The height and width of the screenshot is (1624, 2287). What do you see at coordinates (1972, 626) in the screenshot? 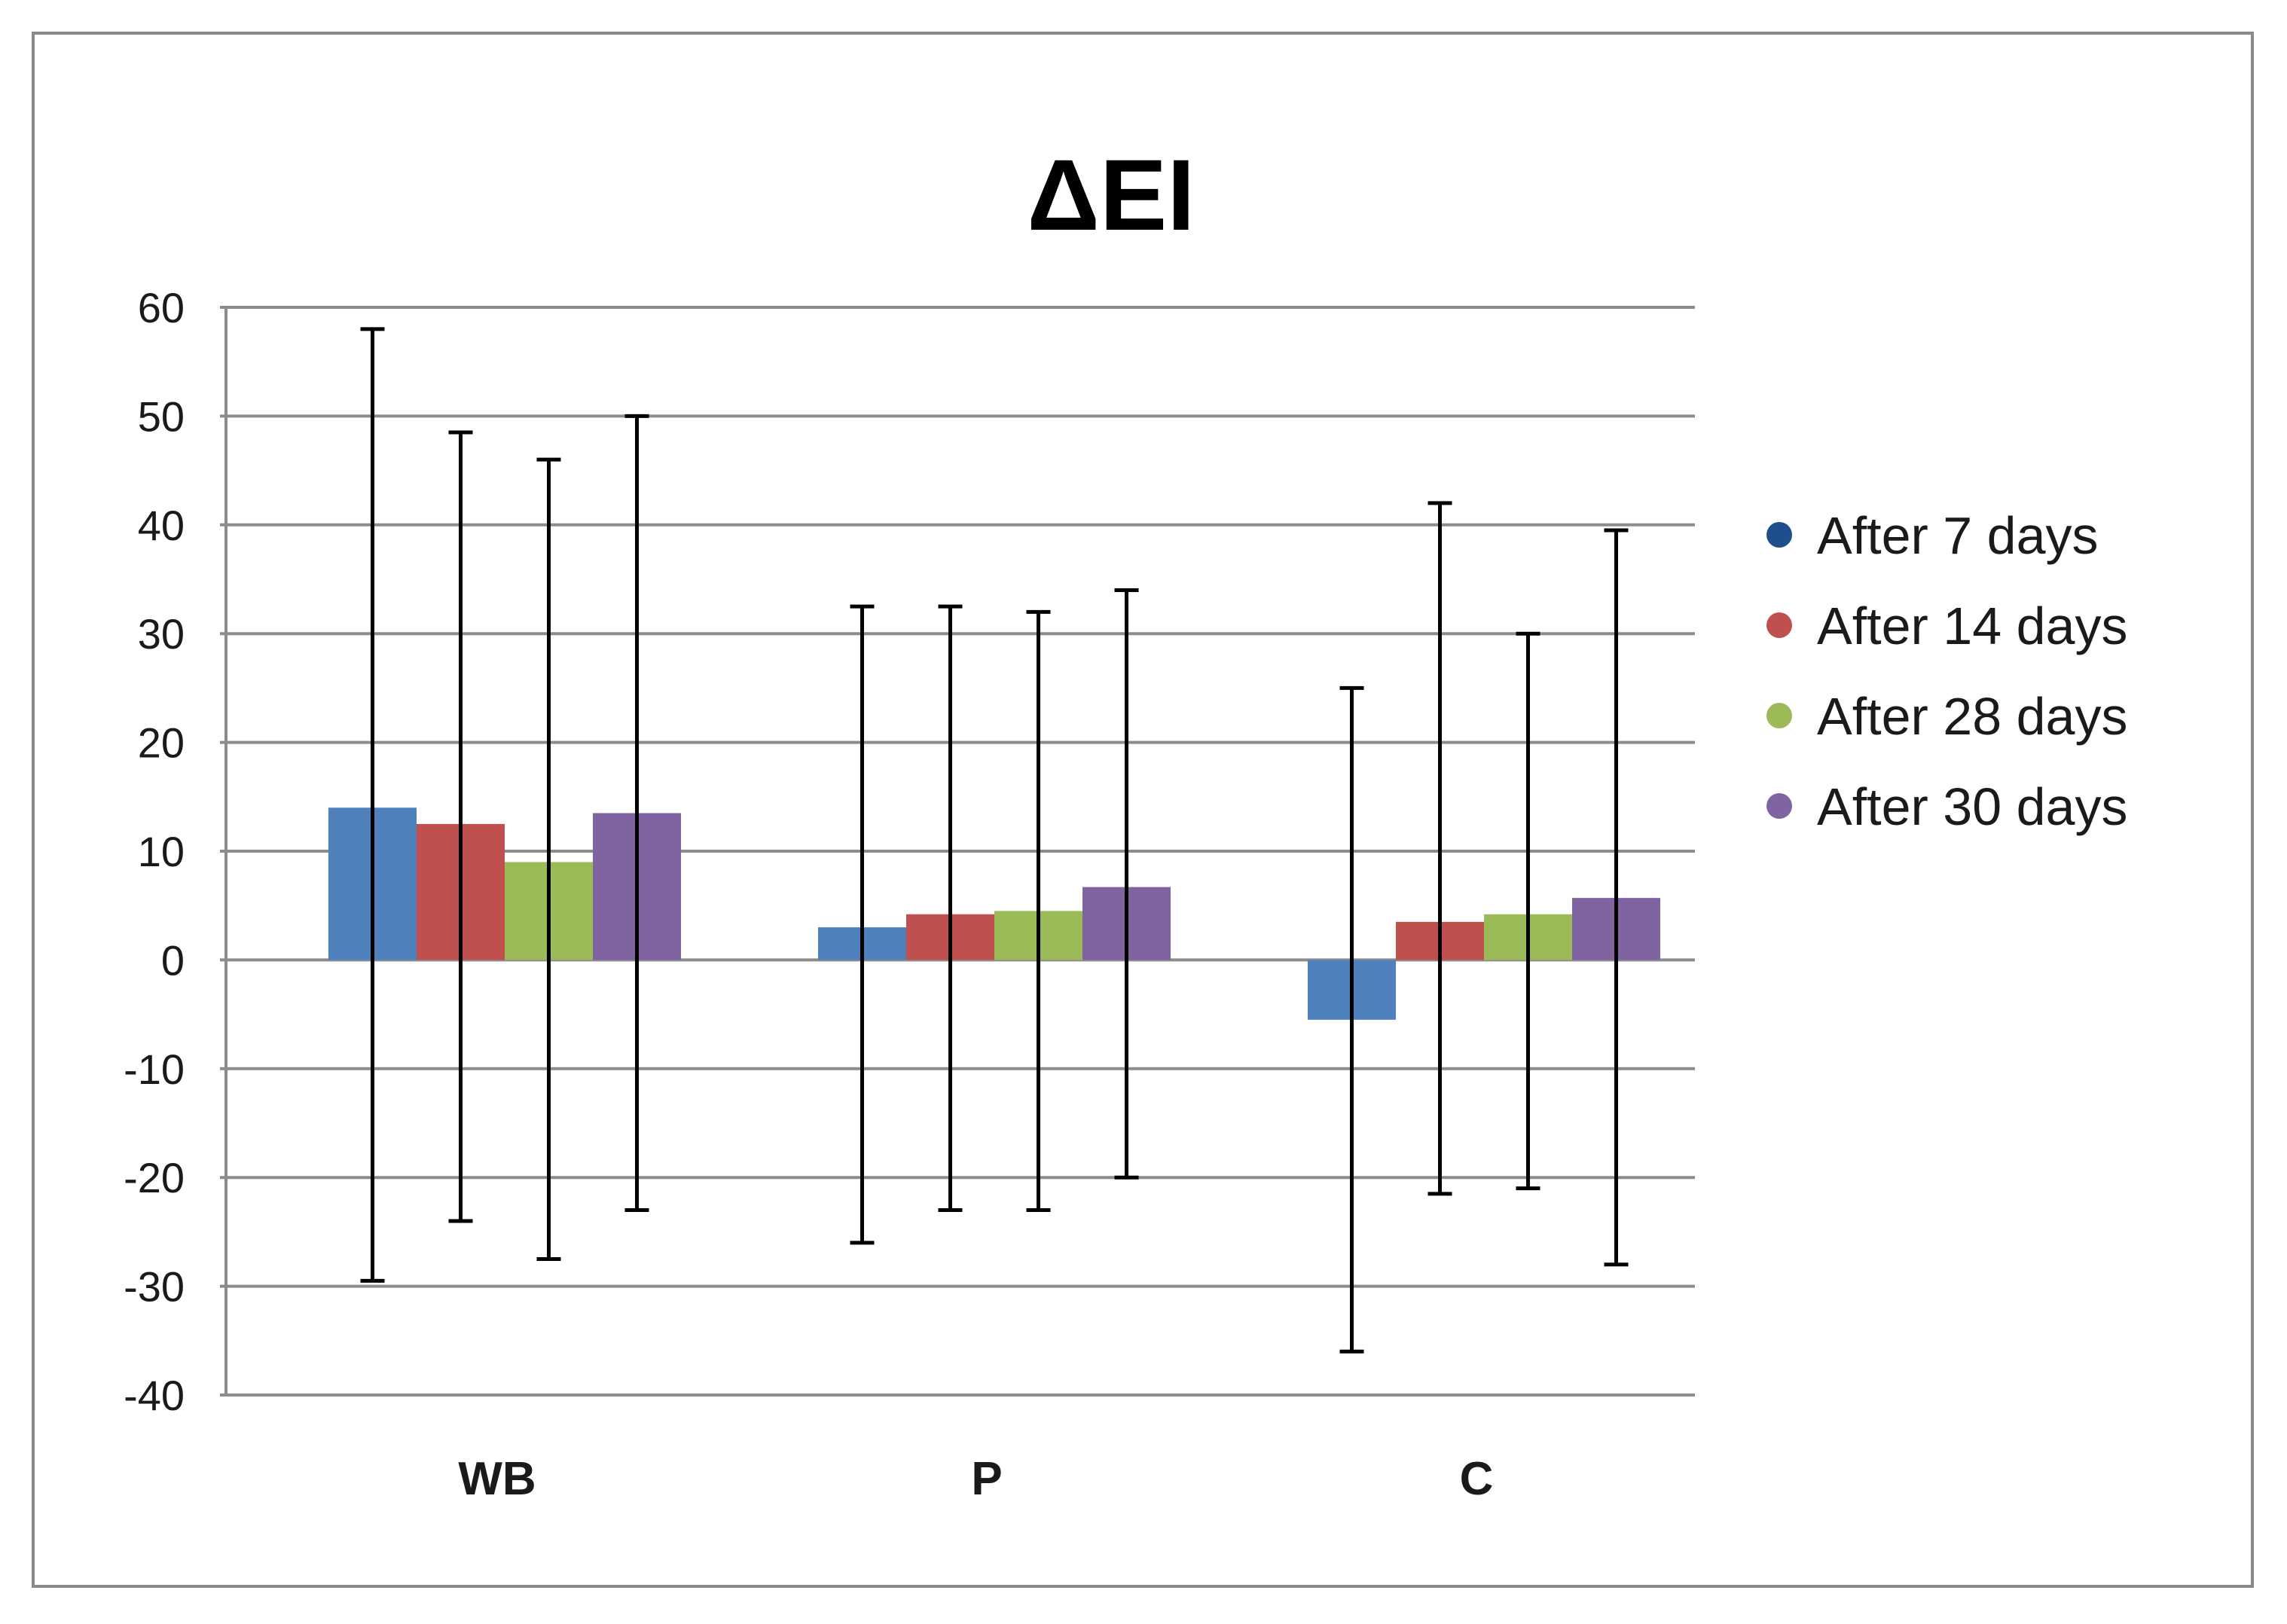
I see `legend-label: After 14 days` at bounding box center [1972, 626].